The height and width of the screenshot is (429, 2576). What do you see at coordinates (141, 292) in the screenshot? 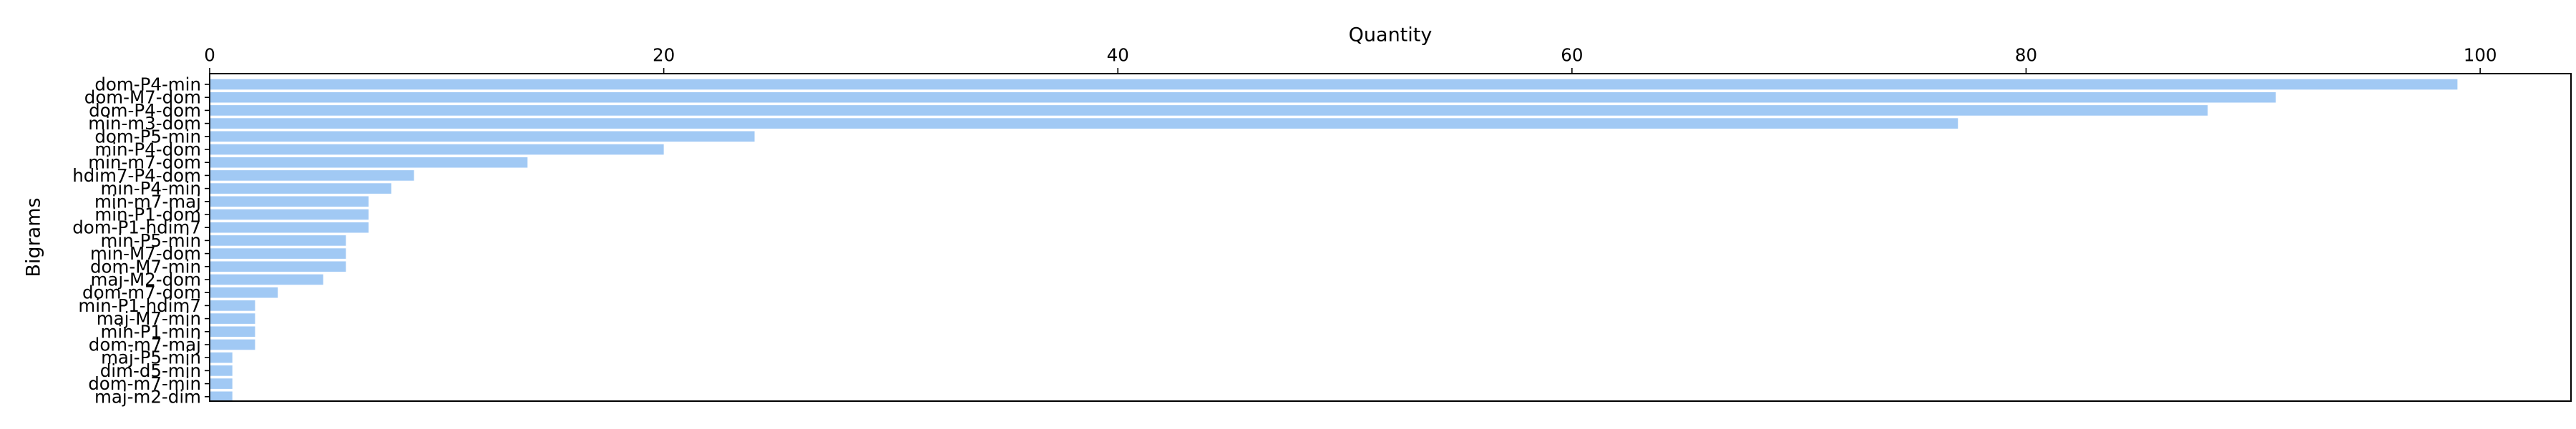
I see `y-tick-label: dom-m7-dom` at bounding box center [141, 292].